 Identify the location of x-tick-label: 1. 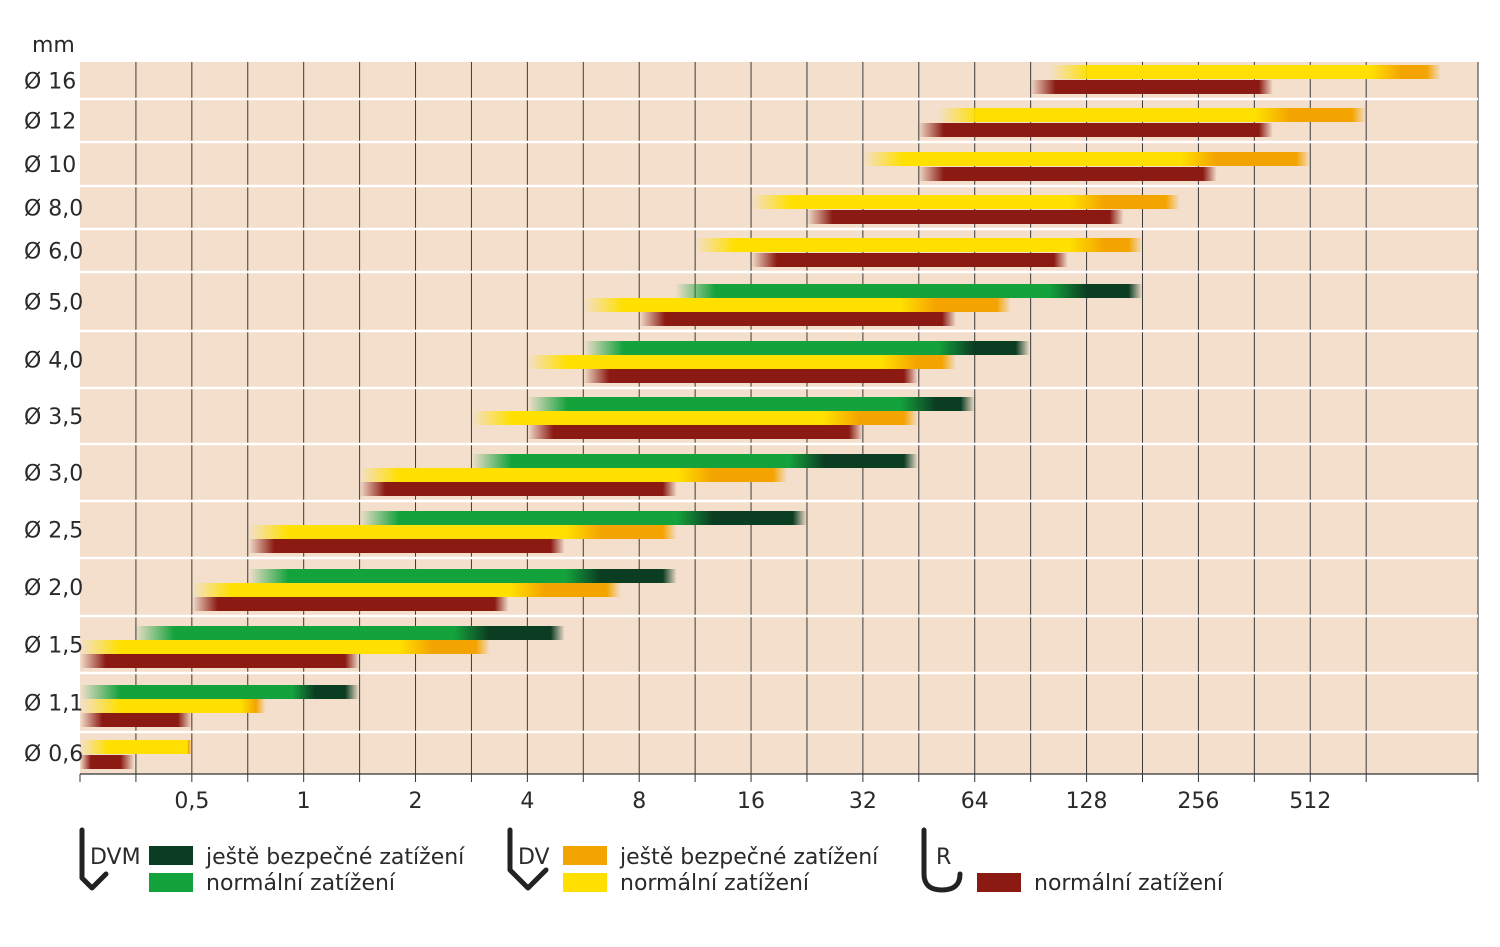
(304, 801).